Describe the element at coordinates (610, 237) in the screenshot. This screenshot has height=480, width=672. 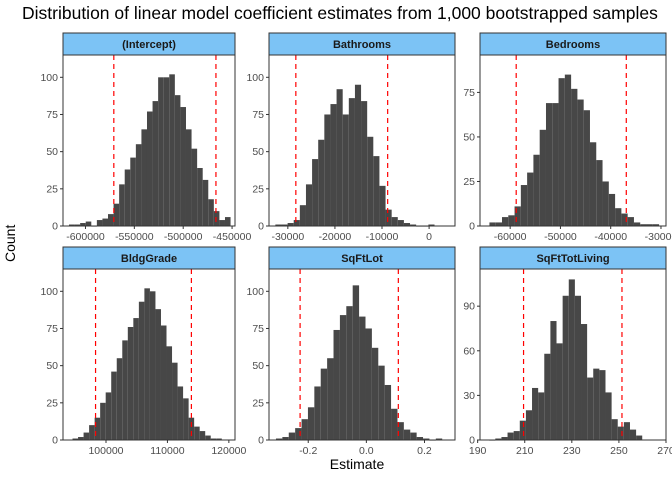
I see `x-tick-label: -40000` at that location.